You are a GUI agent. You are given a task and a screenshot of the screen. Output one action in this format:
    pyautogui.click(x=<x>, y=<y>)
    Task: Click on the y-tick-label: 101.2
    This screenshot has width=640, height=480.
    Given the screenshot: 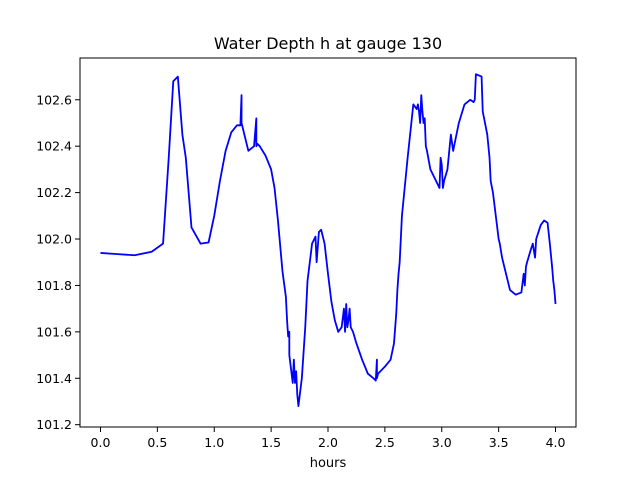 What is the action you would take?
    pyautogui.click(x=54, y=424)
    